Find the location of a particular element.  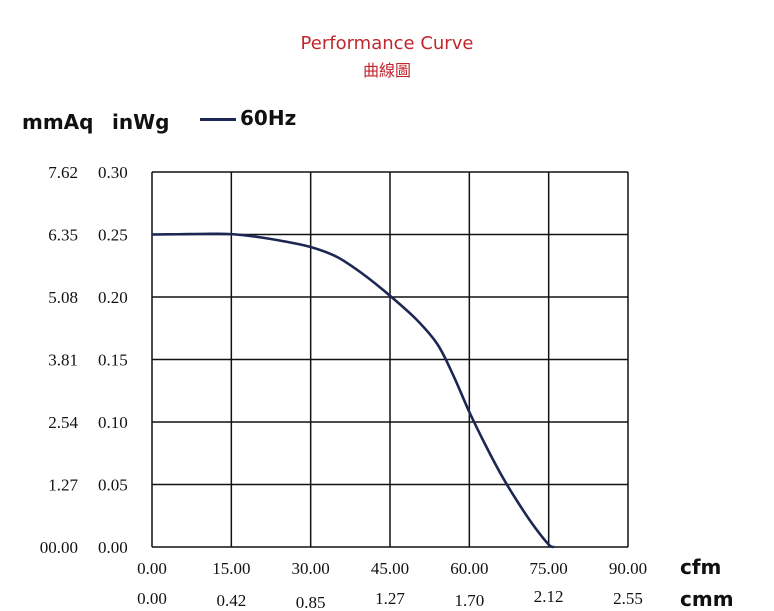

x-tick-label-cmm: 0.42 is located at coordinates (231, 600).